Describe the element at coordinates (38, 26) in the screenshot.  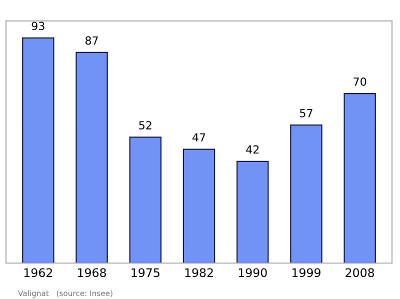
I see `data-label: 93` at that location.